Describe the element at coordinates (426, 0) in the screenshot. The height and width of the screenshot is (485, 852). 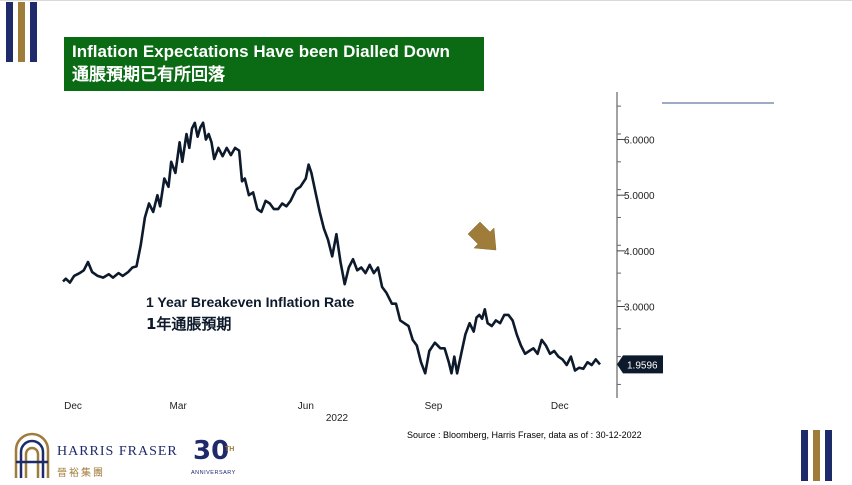
I see `top-divider` at that location.